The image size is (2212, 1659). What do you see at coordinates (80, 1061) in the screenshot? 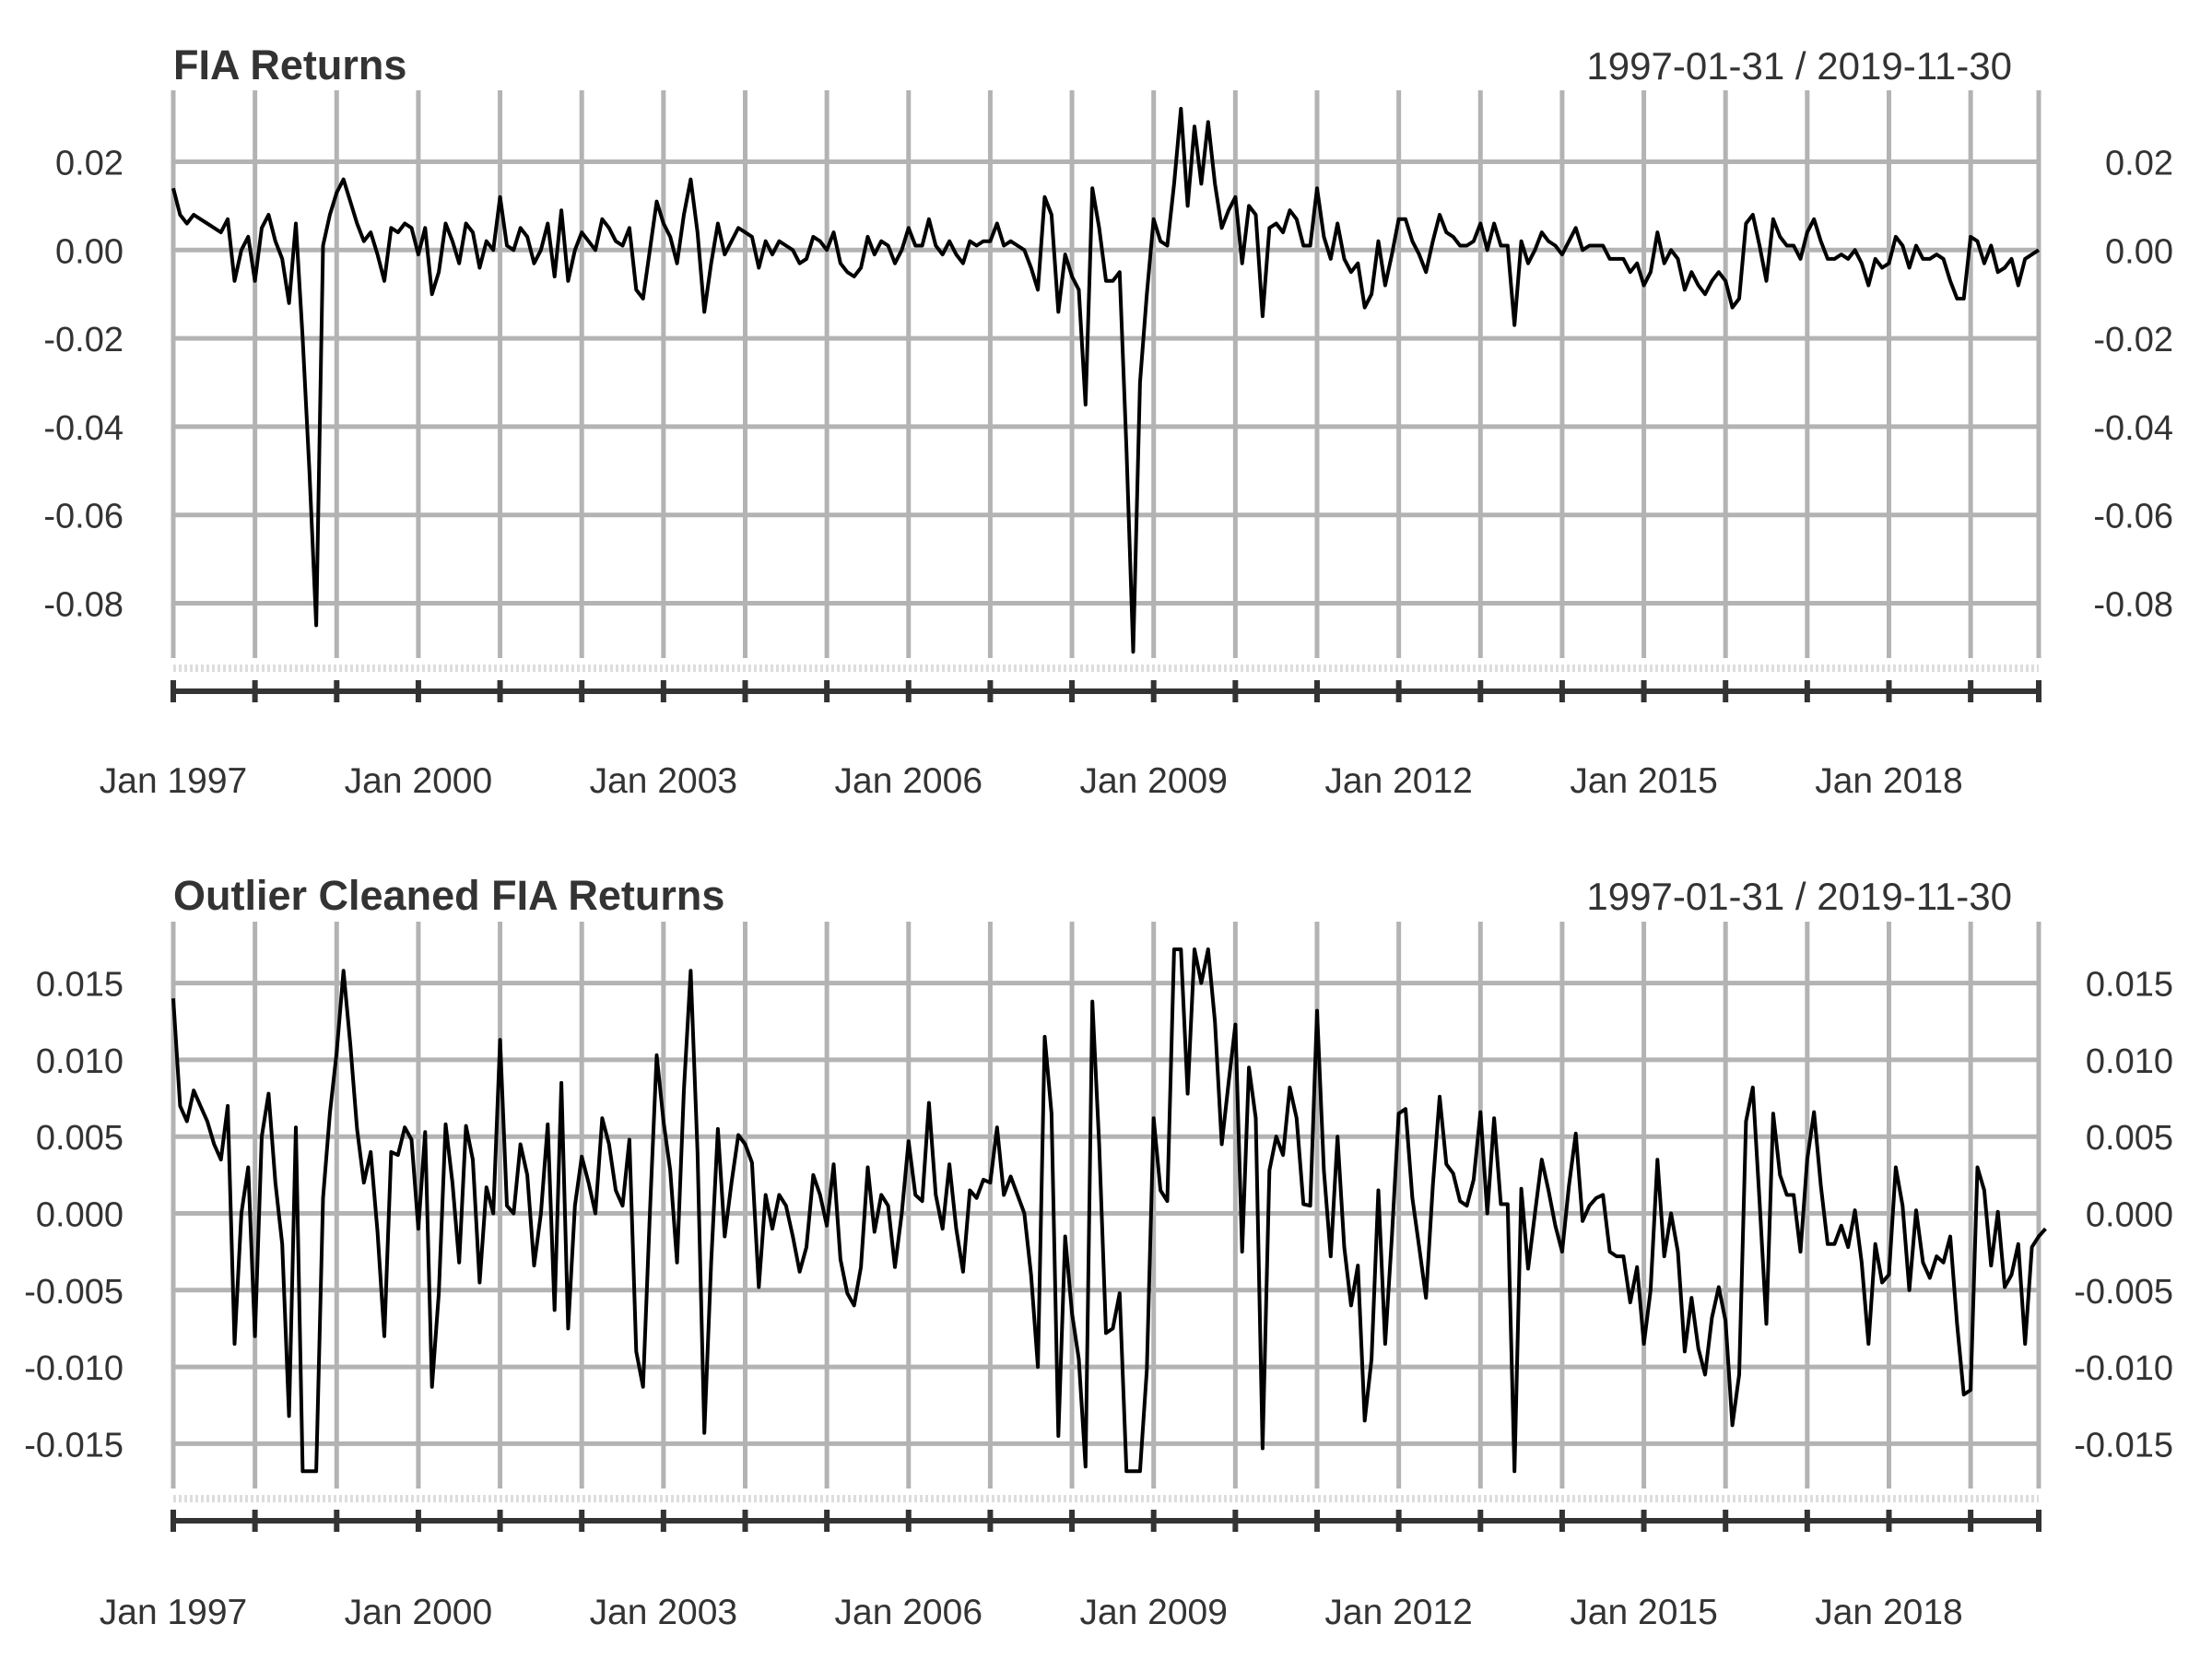
I see `y-tick-label-left: 0.010` at bounding box center [80, 1061].